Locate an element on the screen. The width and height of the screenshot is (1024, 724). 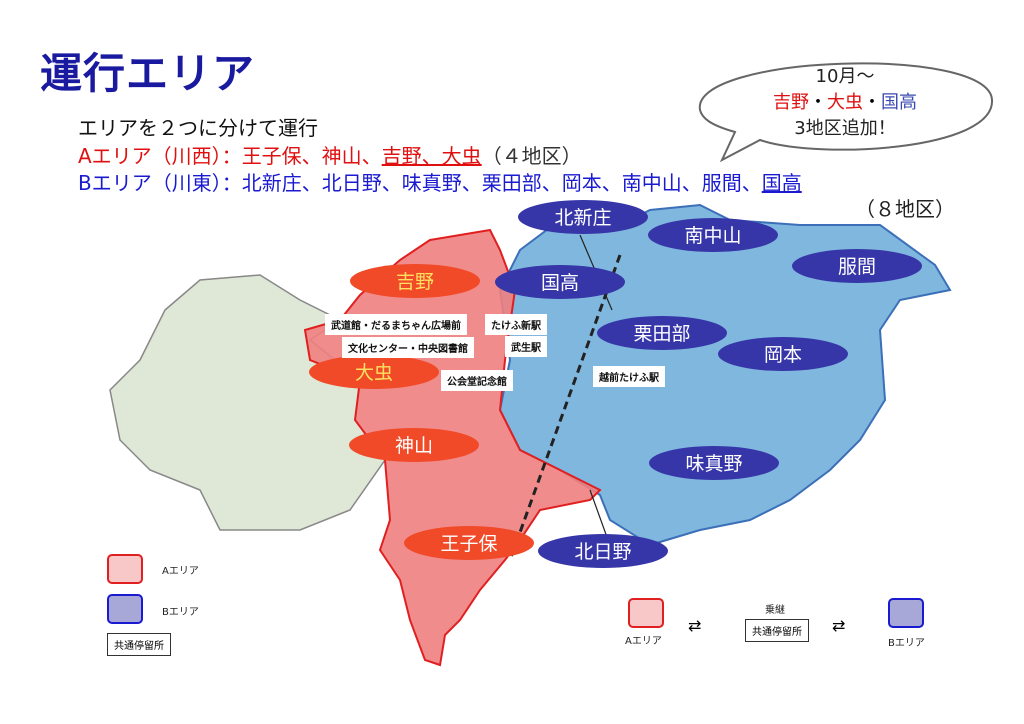
area-a-district-label: 吉野 is located at coordinates (415, 282).